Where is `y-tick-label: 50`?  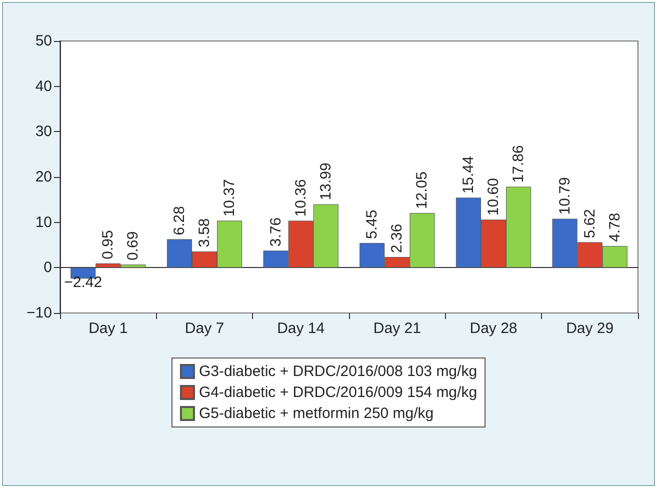
y-tick-label: 50 is located at coordinates (43, 41).